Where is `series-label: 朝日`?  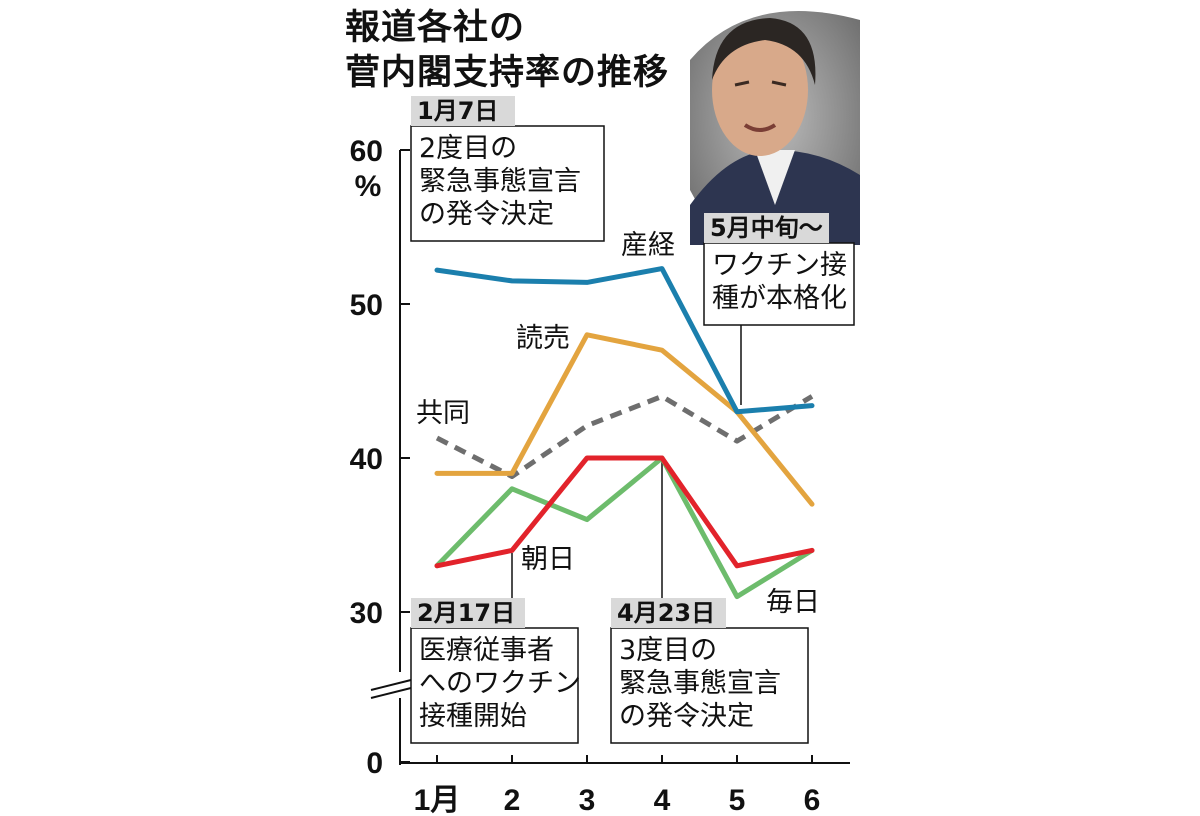 series-label: 朝日 is located at coordinates (548, 559).